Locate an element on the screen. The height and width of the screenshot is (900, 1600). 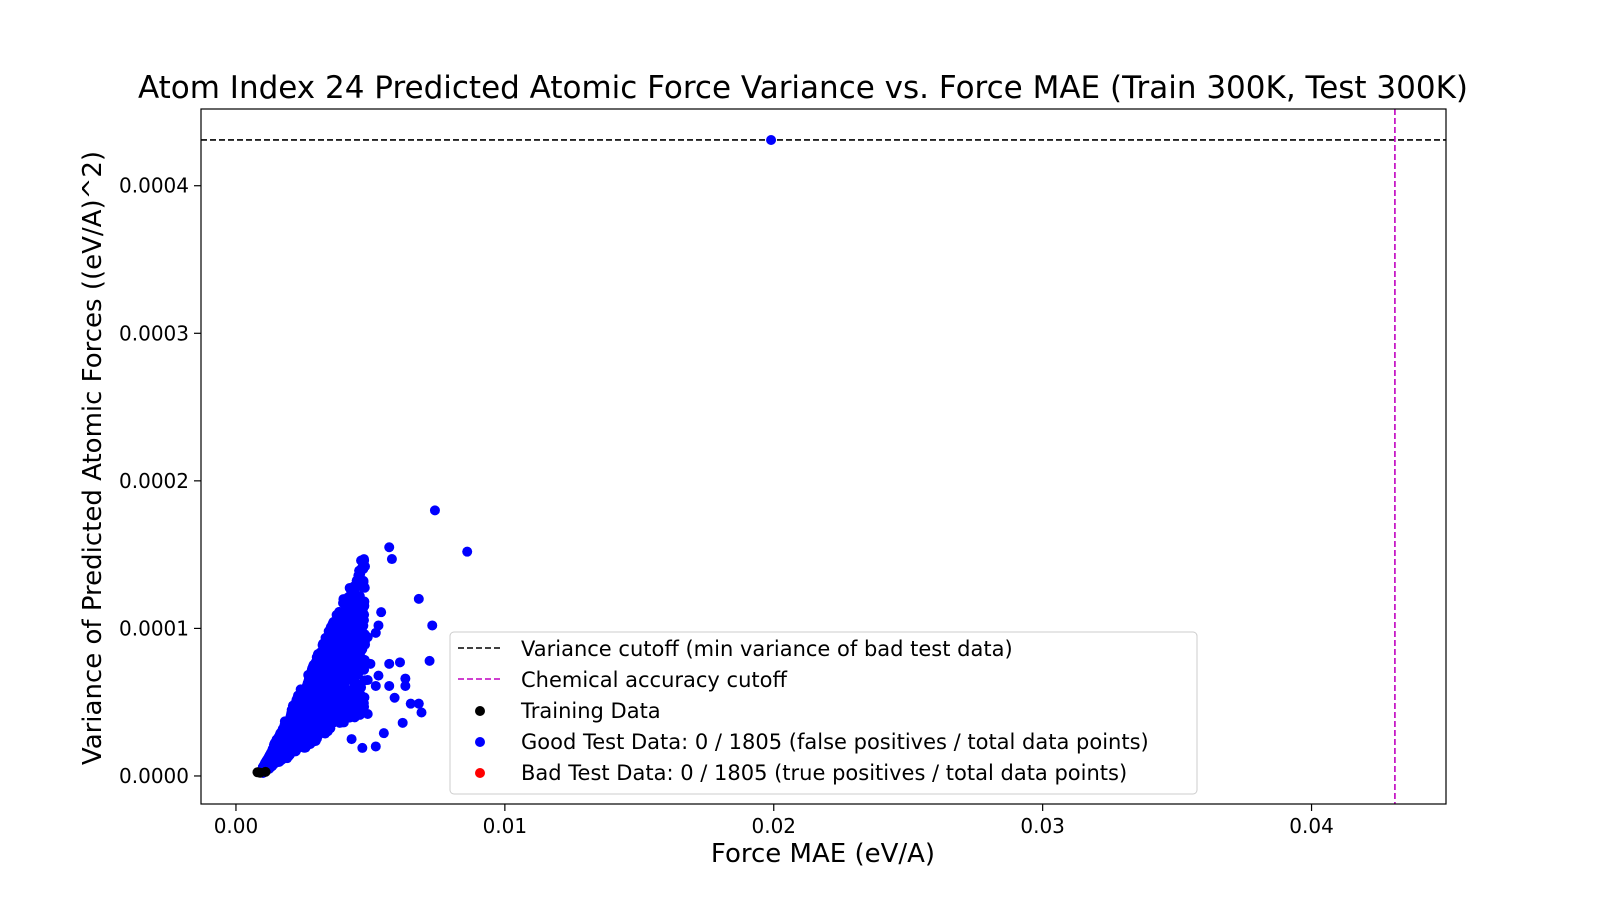
x-tick-label: 0.02 is located at coordinates (773, 826).